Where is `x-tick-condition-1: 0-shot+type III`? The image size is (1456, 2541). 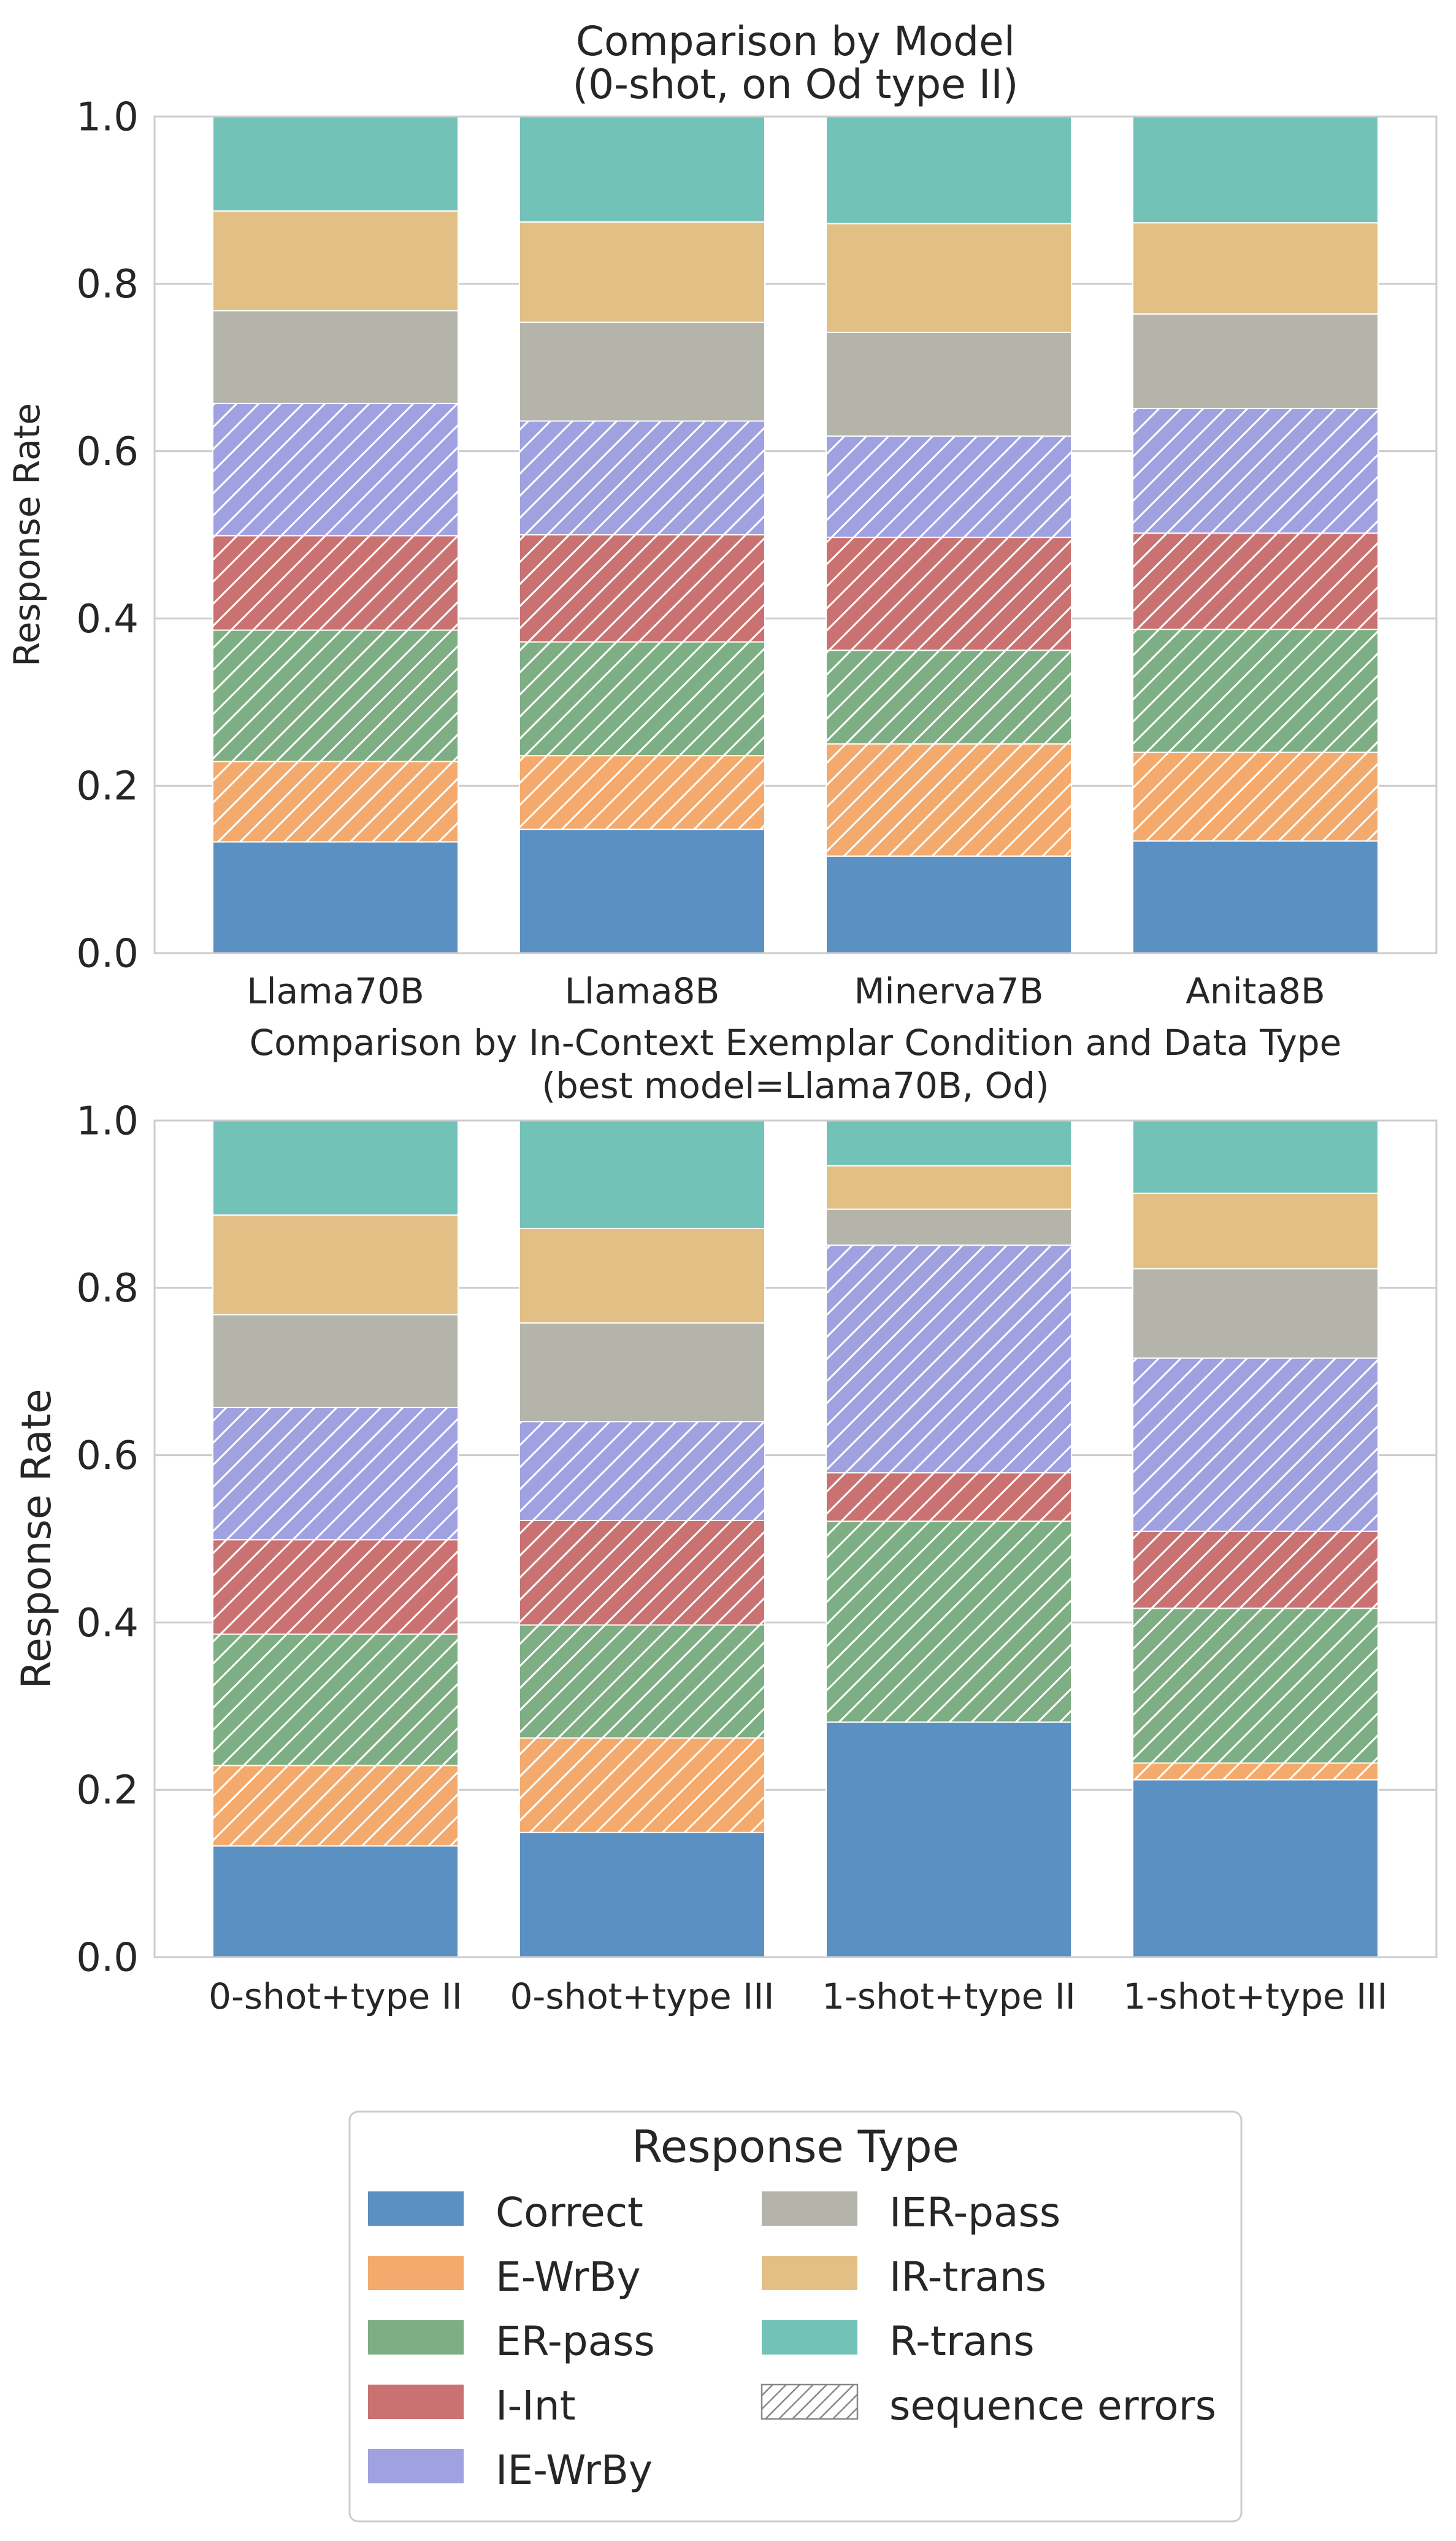
x-tick-condition-1: 0-shot+type III is located at coordinates (642, 1996).